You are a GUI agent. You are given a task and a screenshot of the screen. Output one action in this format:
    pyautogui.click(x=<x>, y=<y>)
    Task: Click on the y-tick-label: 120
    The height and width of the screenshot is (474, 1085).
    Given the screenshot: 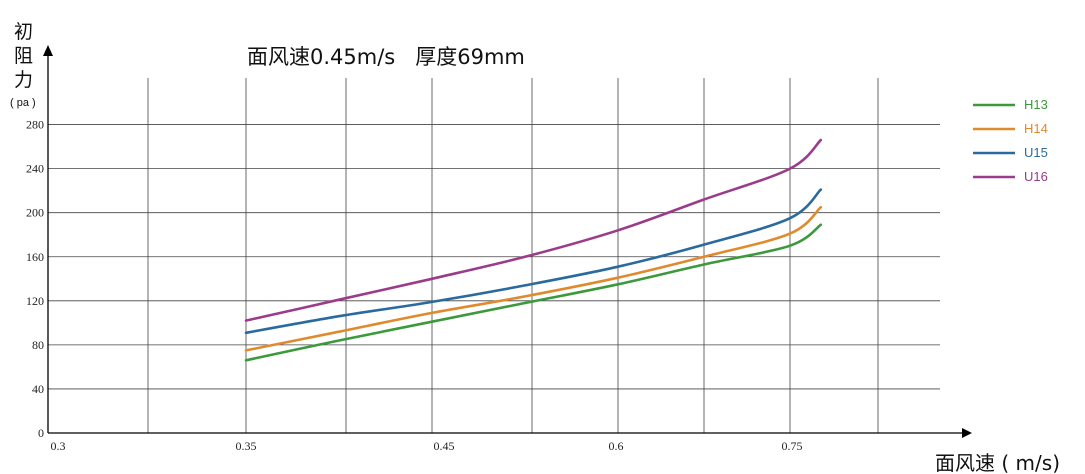 What is the action you would take?
    pyautogui.click(x=35, y=301)
    